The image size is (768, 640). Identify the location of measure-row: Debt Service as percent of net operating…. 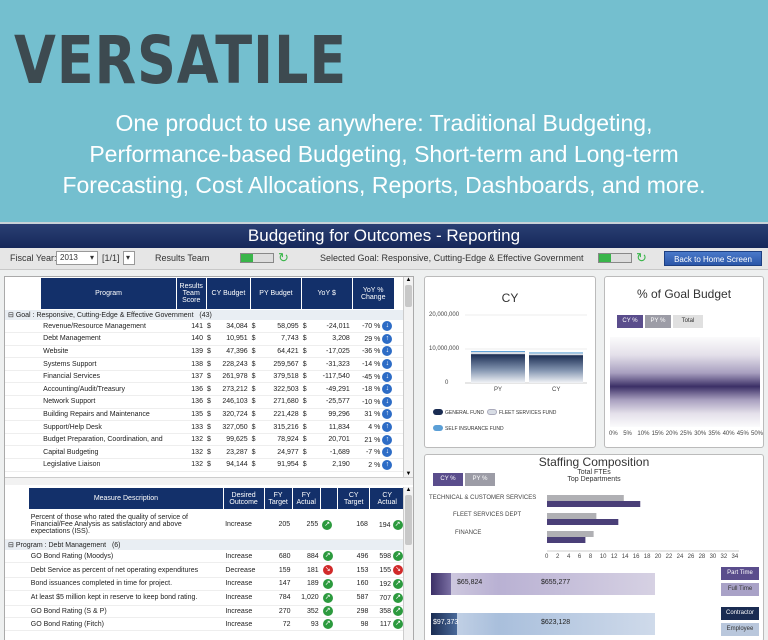
(205, 570).